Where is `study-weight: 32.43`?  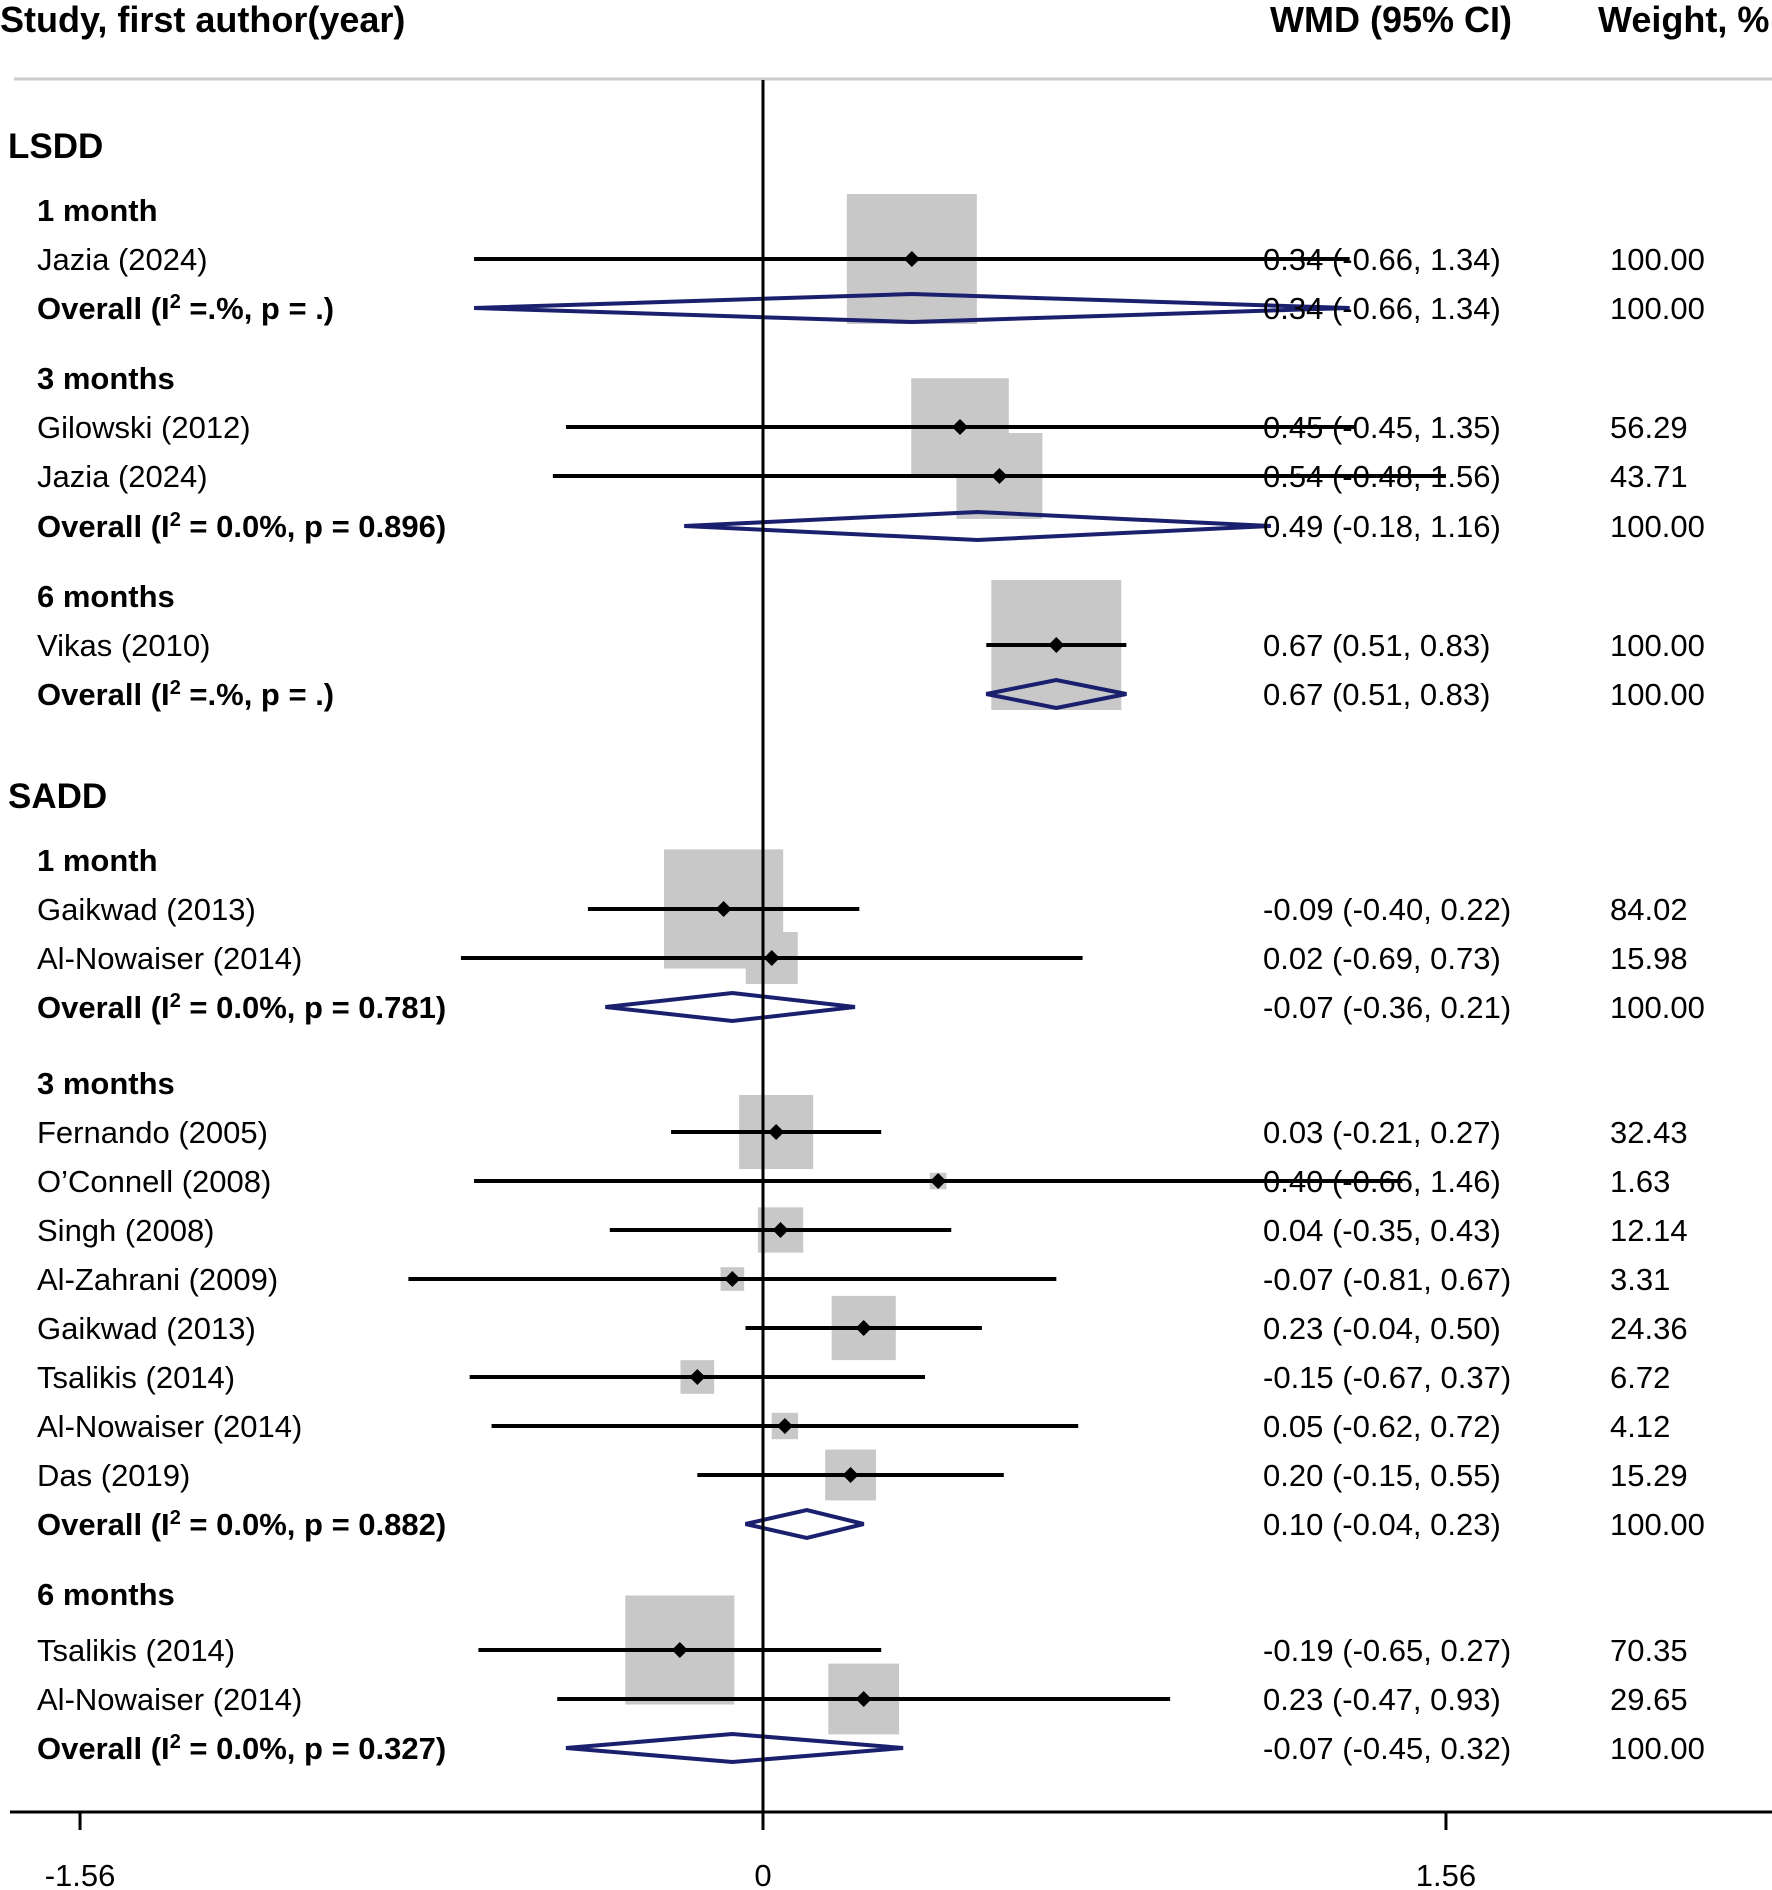 study-weight: 32.43 is located at coordinates (1649, 1132).